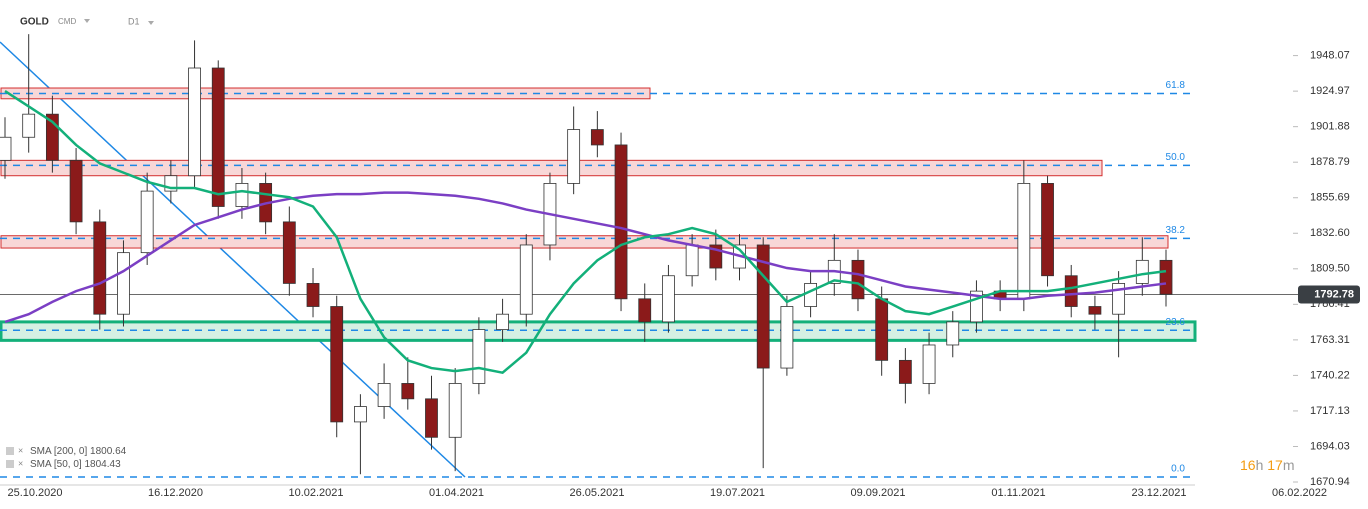 This screenshot has width=1368, height=509. I want to click on x-tick-label: 09.09.2021, so click(877, 493).